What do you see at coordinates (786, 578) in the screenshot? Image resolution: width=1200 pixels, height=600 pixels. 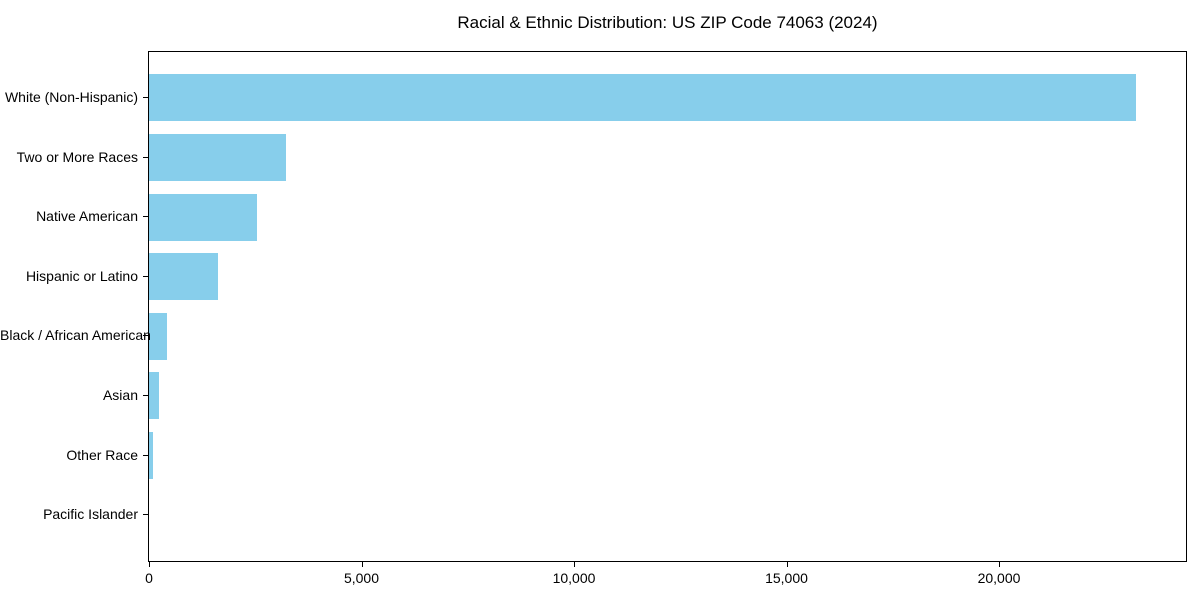 I see `x-tick-label: 15,000` at bounding box center [786, 578].